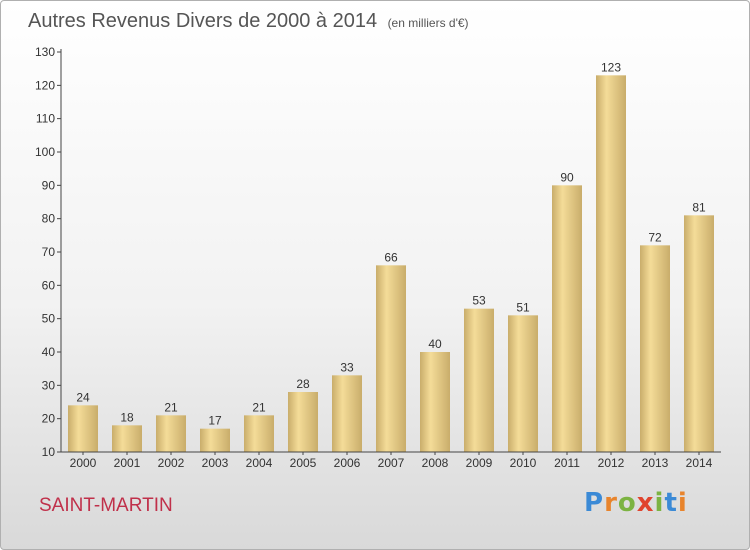  I want to click on x-tick-label: 2007, so click(391, 463).